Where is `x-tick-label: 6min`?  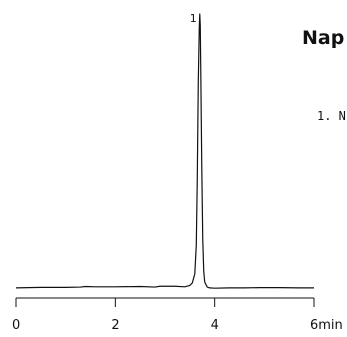 x-tick-label: 6min is located at coordinates (326, 325).